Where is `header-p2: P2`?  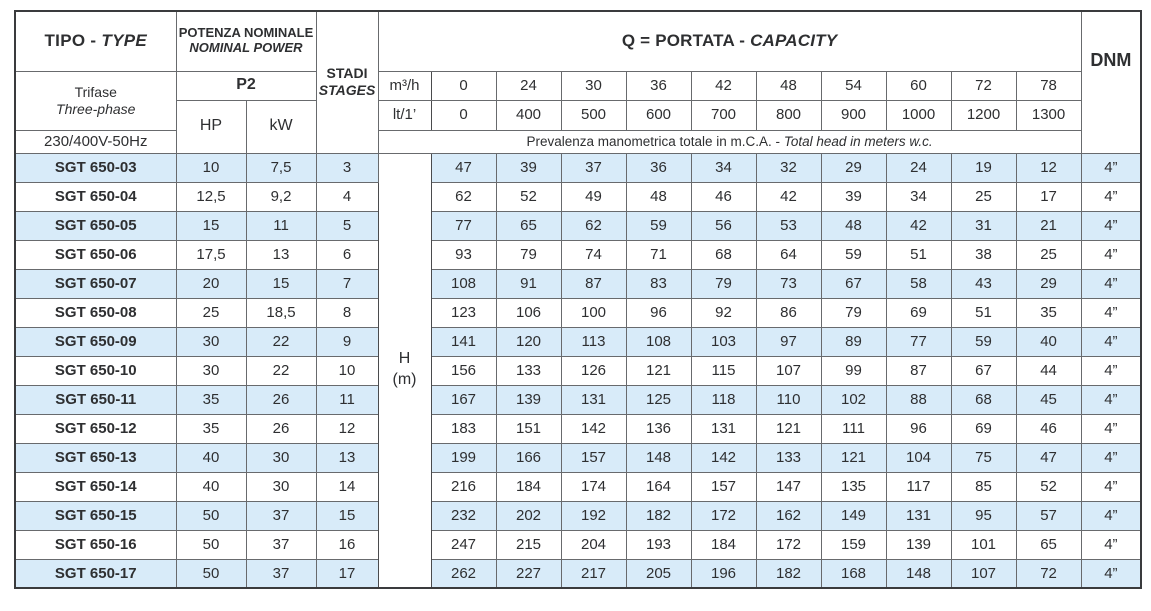 header-p2: P2 is located at coordinates (246, 85).